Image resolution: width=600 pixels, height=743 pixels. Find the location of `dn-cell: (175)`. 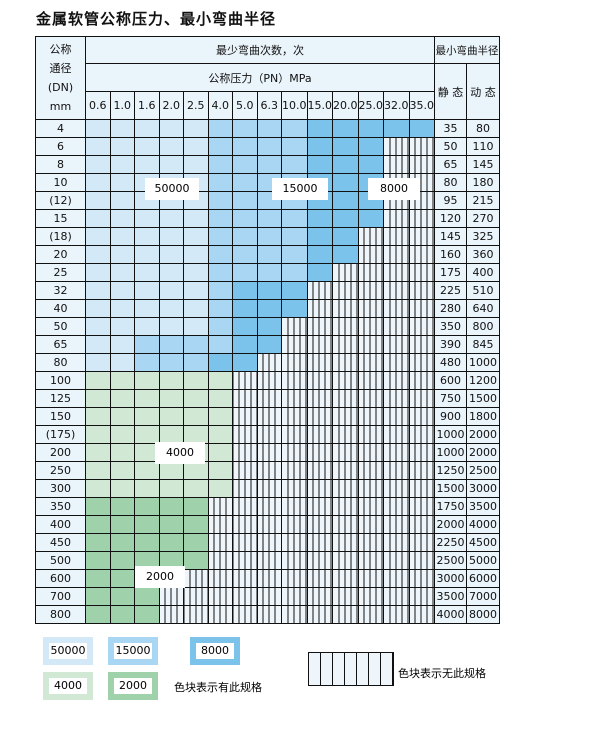

dn-cell: (175) is located at coordinates (60, 434).